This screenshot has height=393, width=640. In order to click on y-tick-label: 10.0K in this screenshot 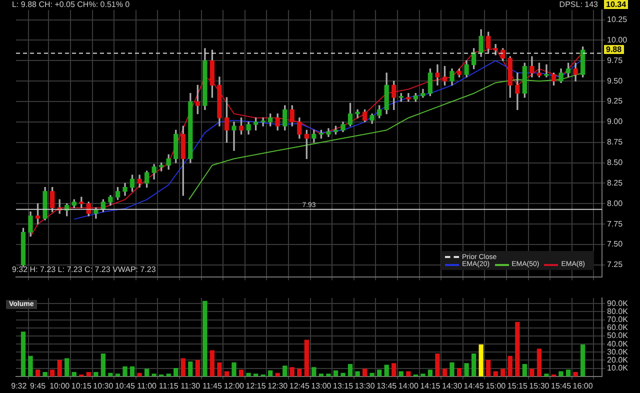, I will do `click(618, 368)`.